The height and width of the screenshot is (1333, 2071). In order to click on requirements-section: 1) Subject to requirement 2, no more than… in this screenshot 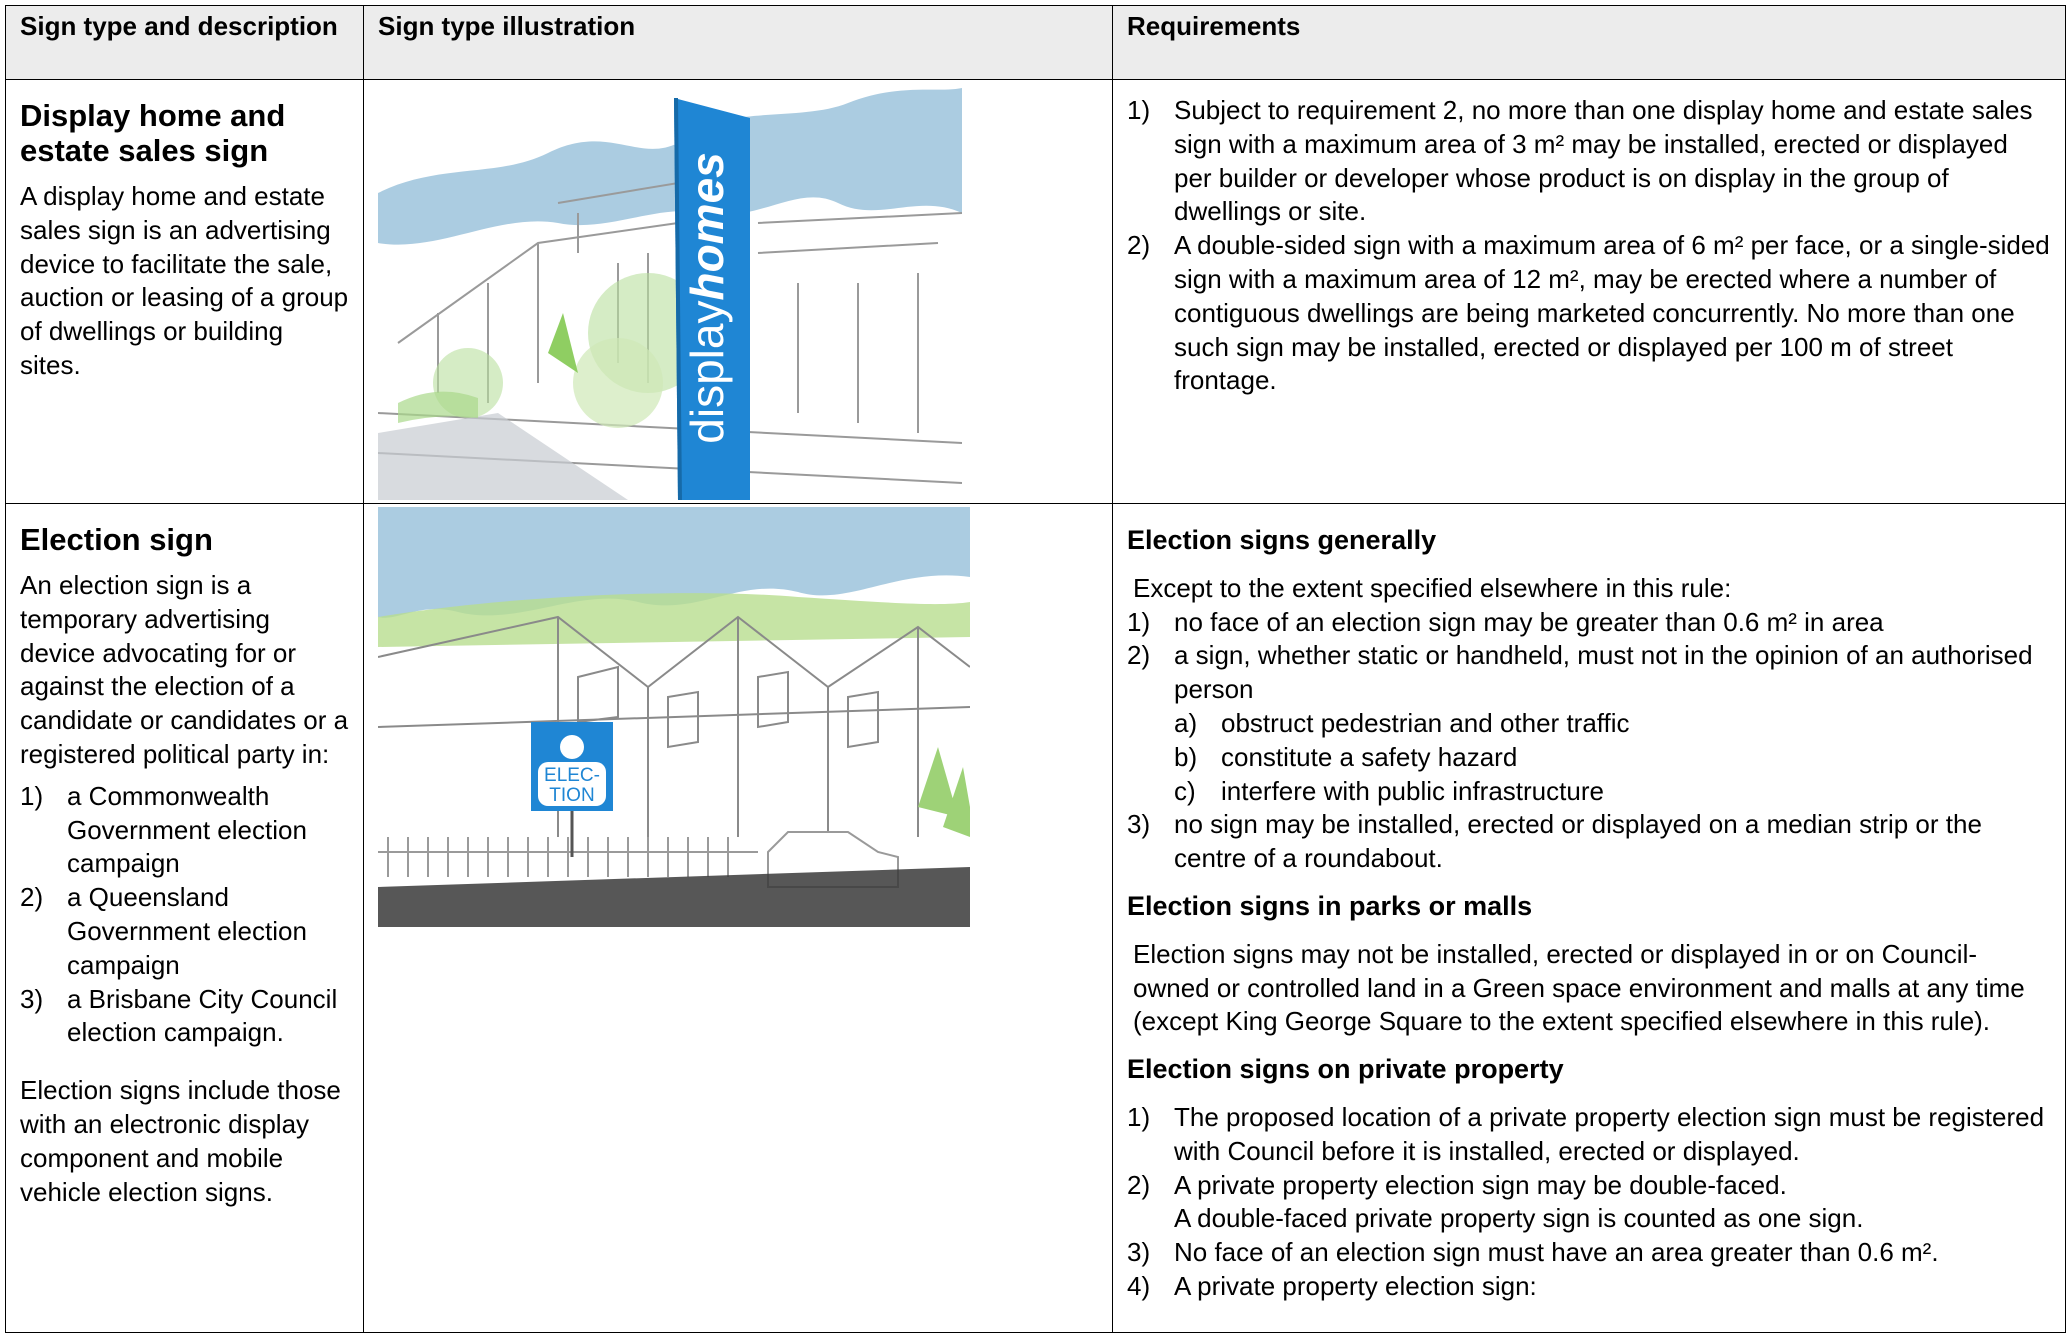, I will do `click(1589, 246)`.